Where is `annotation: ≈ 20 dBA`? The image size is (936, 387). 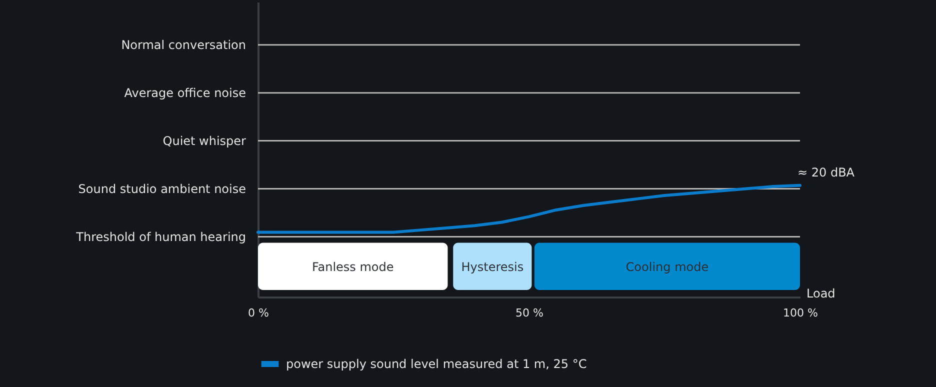 annotation: ≈ 20 dBA is located at coordinates (826, 172).